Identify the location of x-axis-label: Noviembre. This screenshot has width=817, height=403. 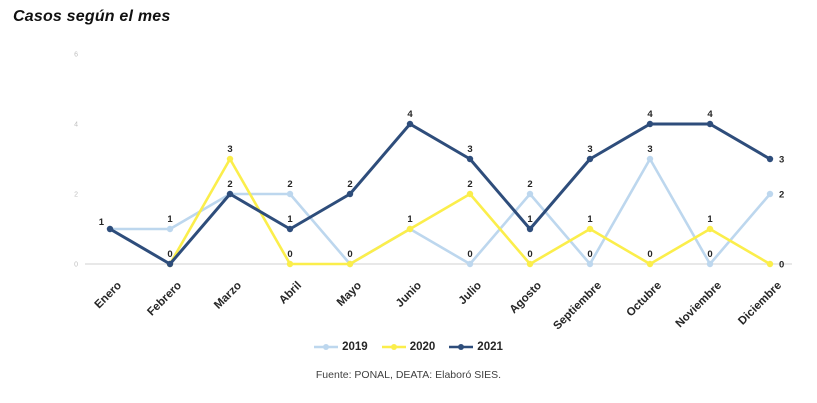
(699, 305).